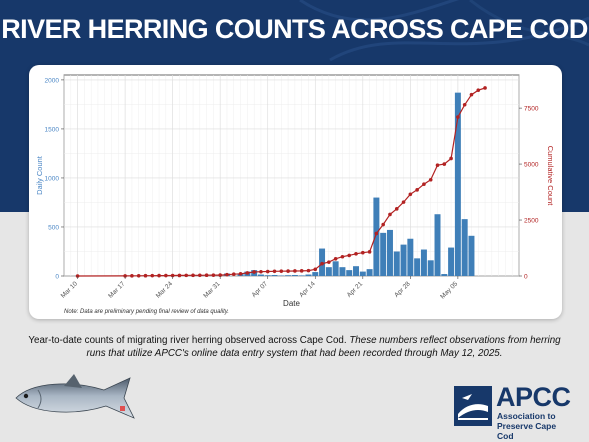 Image resolution: width=589 pixels, height=442 pixels. I want to click on x-tick-label: Mar 24, so click(165, 290).